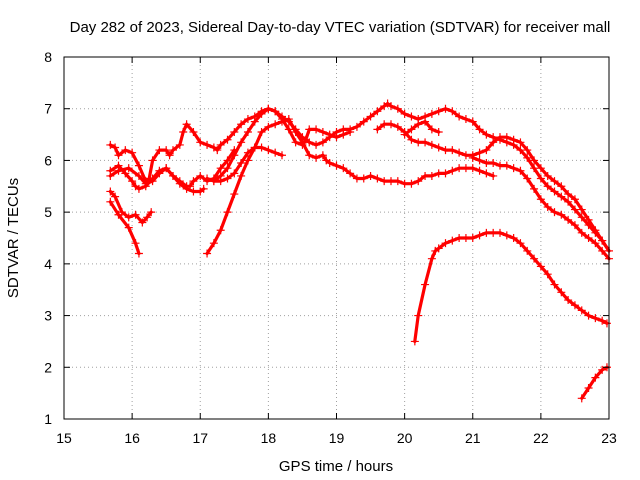 The height and width of the screenshot is (480, 640). What do you see at coordinates (48, 160) in the screenshot?
I see `y-tick-label: 6` at bounding box center [48, 160].